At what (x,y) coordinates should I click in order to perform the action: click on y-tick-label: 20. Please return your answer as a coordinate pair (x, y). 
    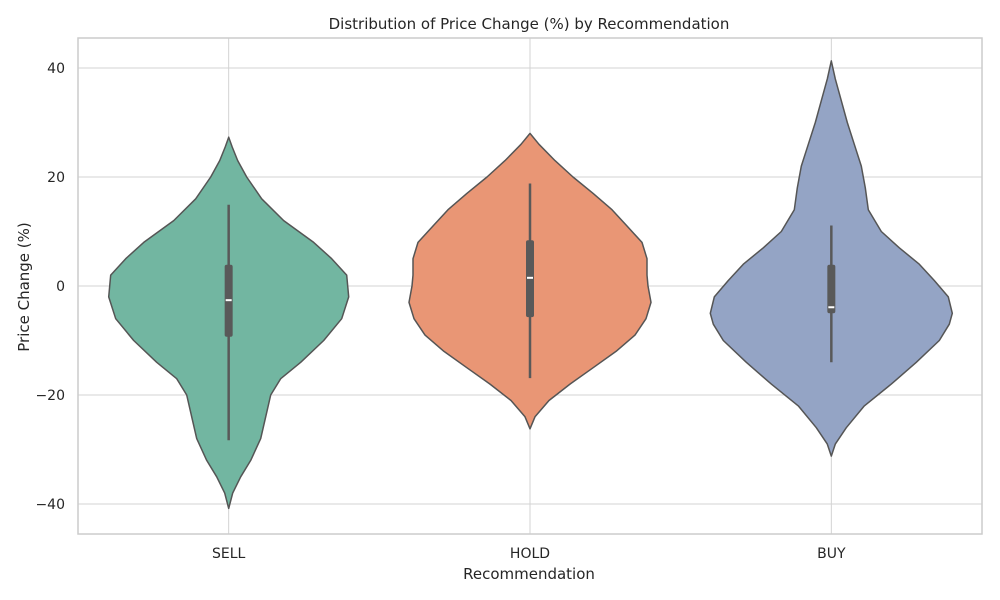
    Looking at the image, I should click on (56, 178).